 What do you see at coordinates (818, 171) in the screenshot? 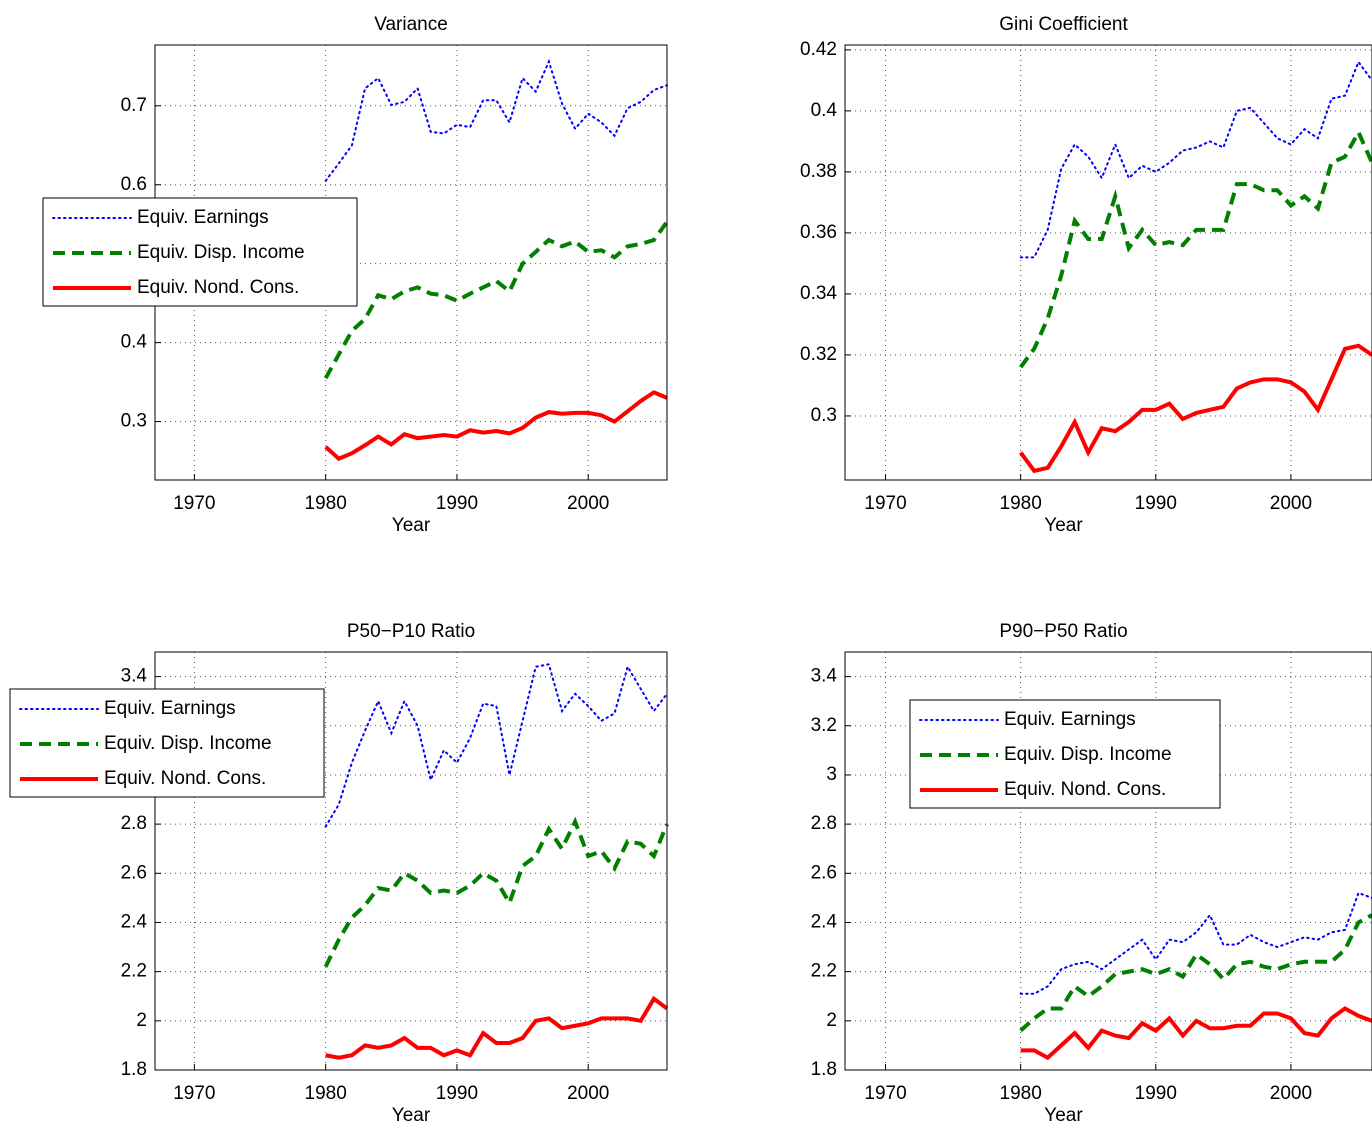
I see `y-tick-label: 0.38` at bounding box center [818, 171].